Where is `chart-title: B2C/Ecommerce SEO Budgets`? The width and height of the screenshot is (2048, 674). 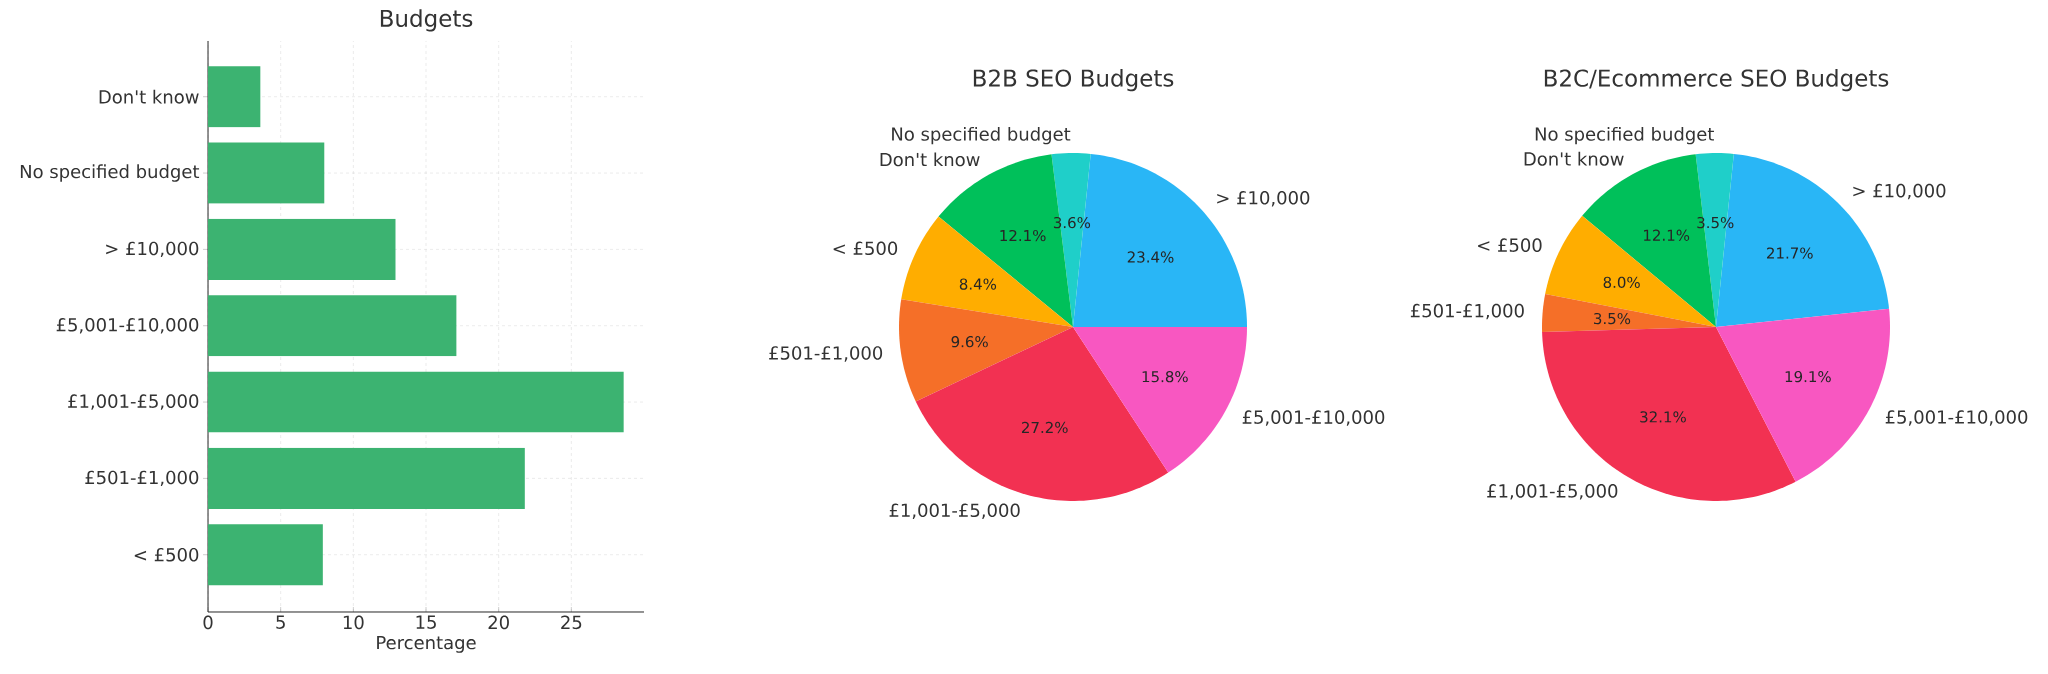 chart-title: B2C/Ecommerce SEO Budgets is located at coordinates (1716, 80).